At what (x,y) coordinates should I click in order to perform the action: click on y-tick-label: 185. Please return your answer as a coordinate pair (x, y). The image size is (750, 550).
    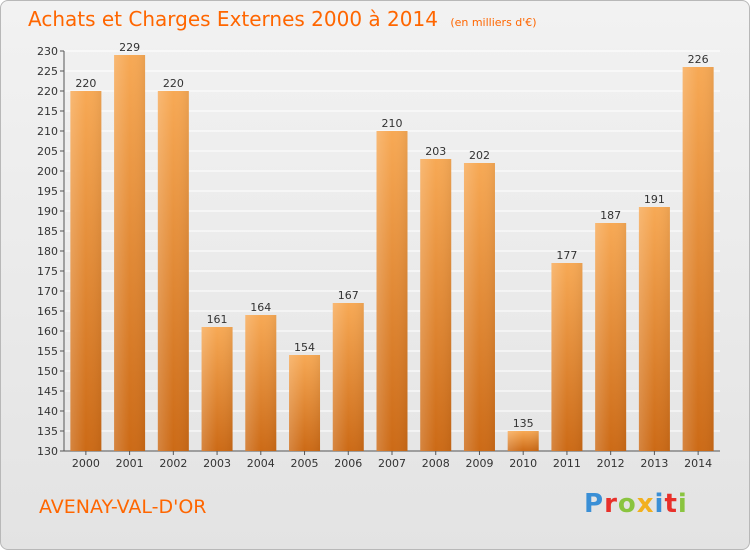
    Looking at the image, I should click on (47, 231).